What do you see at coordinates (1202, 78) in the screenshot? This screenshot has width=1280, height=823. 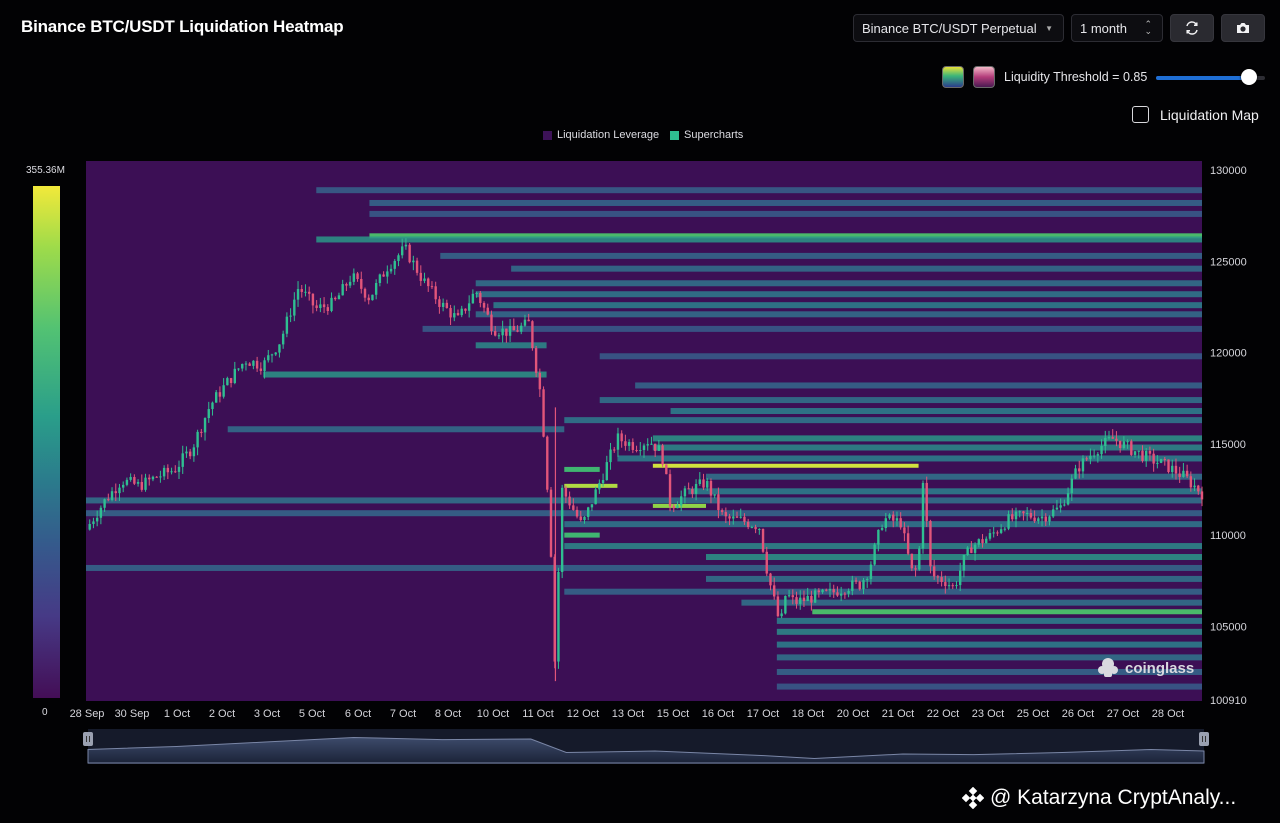 I see `threshold-slider-fill` at bounding box center [1202, 78].